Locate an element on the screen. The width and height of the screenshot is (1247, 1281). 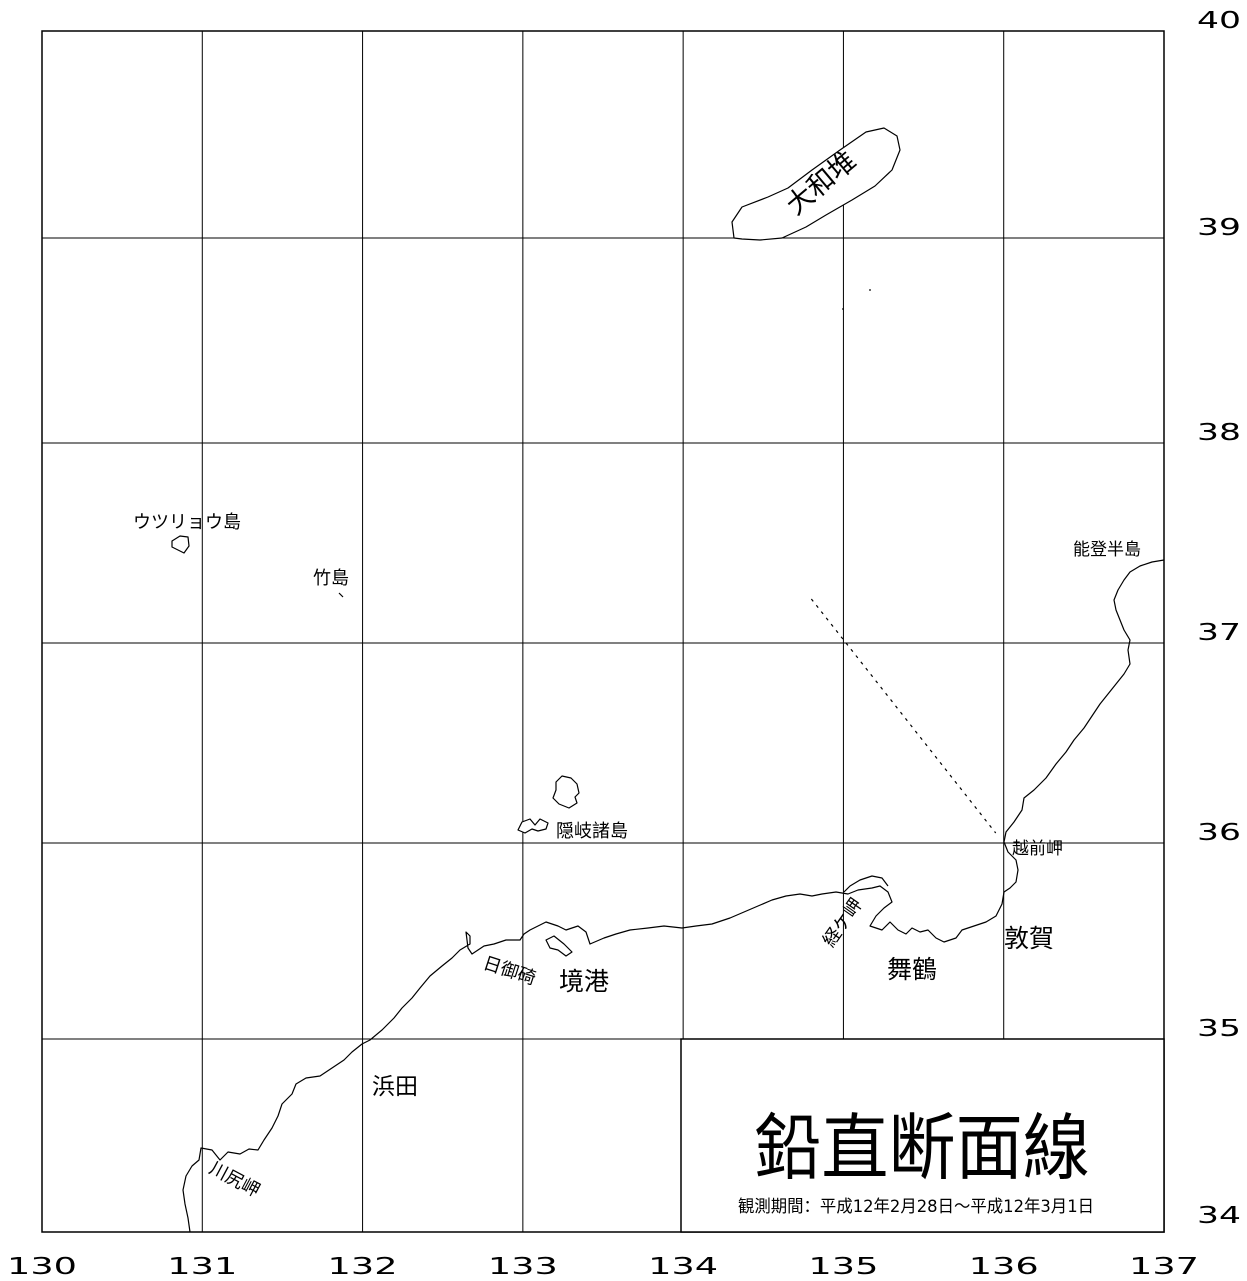
label-tsuruga: 敦賀 is located at coordinates (1029, 938).